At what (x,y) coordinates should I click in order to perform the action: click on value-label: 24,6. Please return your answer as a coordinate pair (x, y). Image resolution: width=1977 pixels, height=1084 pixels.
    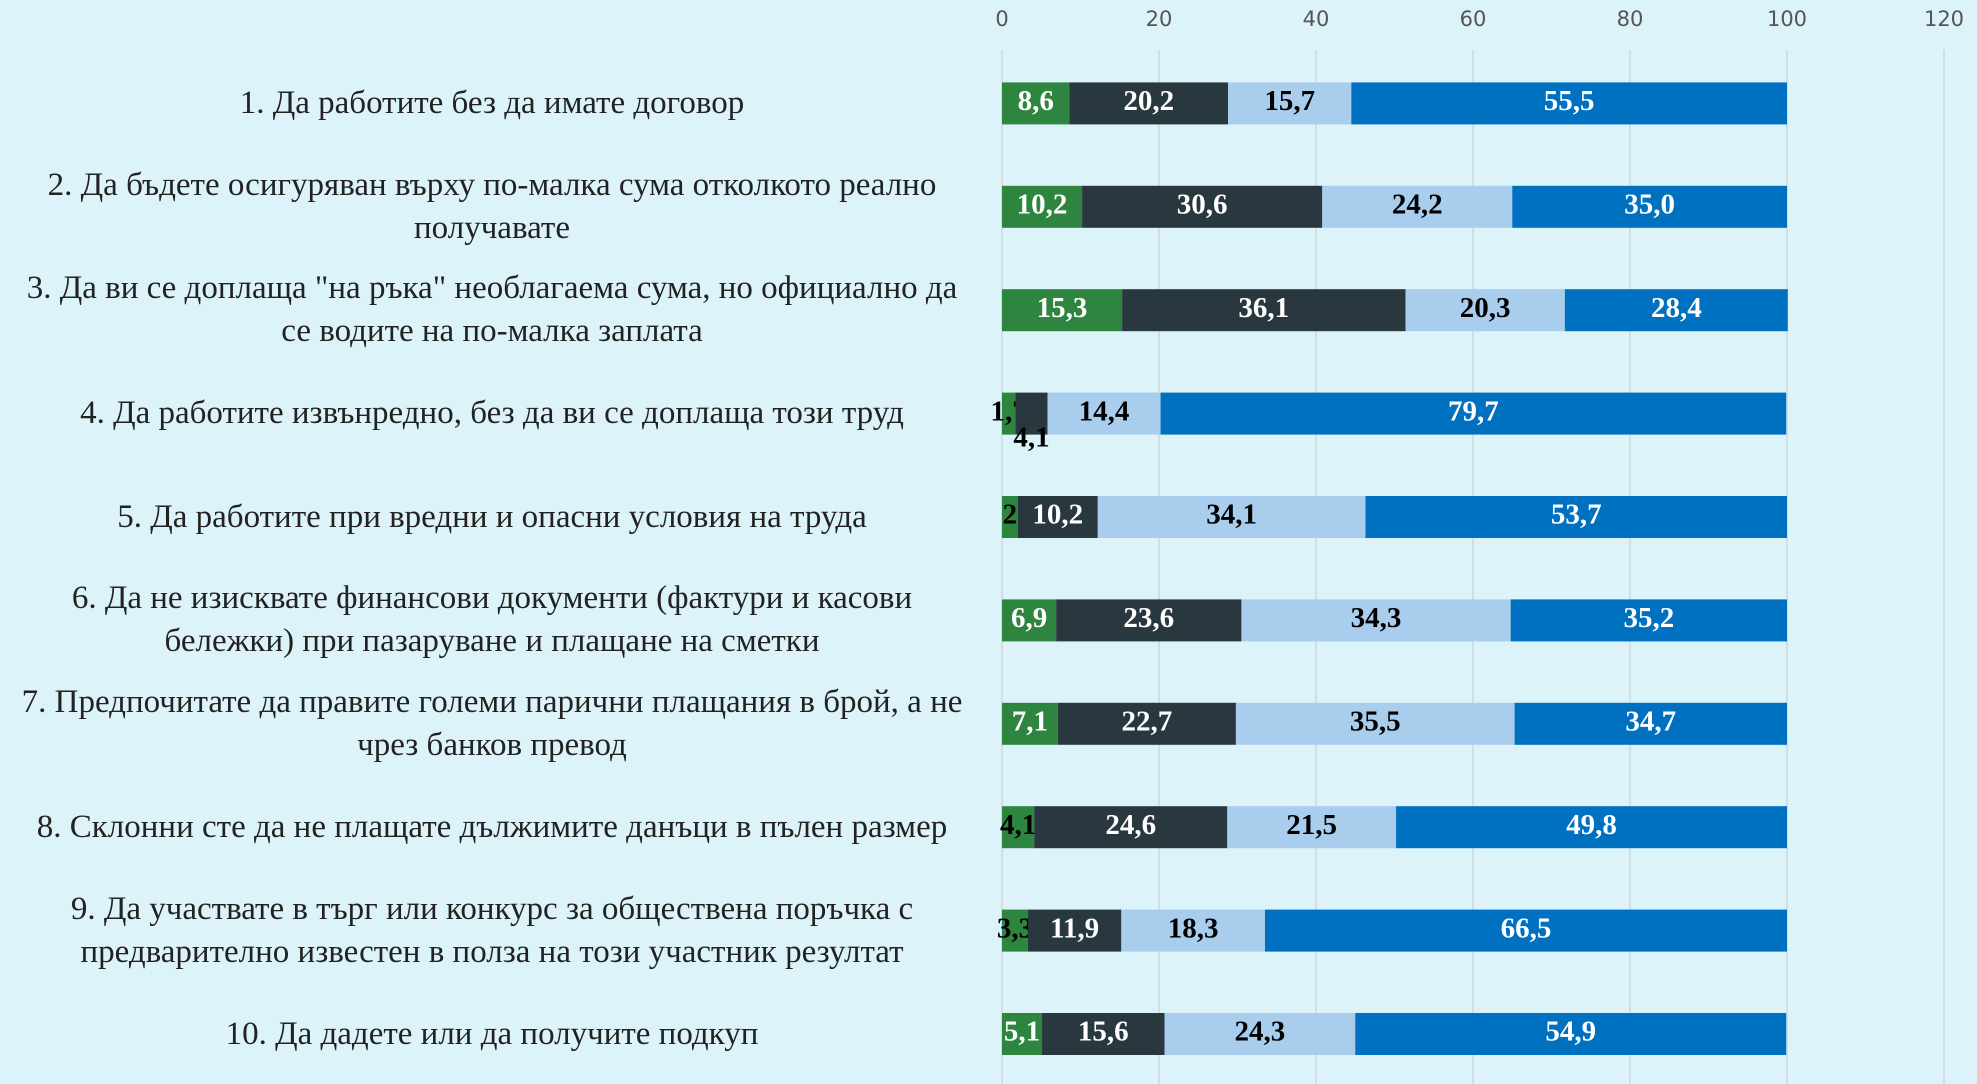
    Looking at the image, I should click on (1130, 825).